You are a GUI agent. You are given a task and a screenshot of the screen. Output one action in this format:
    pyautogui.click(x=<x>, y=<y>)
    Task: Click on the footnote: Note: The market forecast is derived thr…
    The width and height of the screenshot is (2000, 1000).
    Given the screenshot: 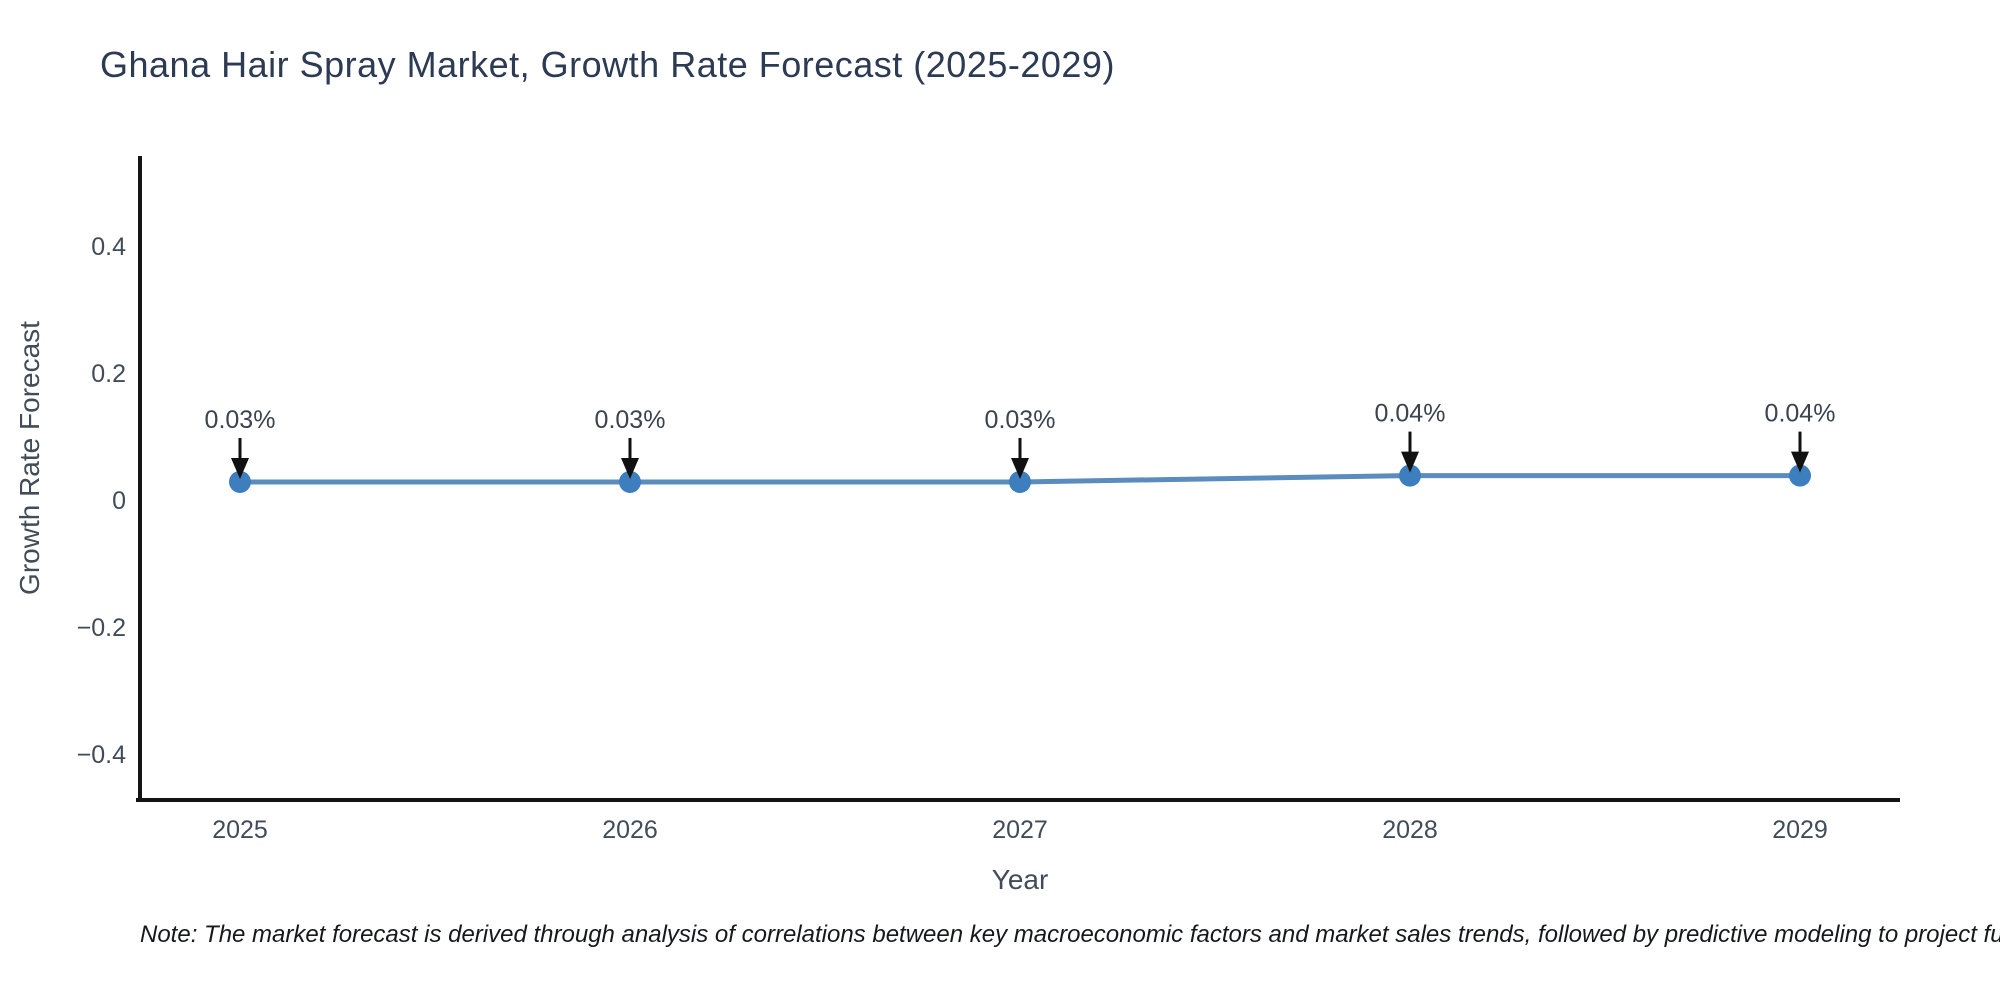 What is the action you would take?
    pyautogui.click(x=1070, y=934)
    